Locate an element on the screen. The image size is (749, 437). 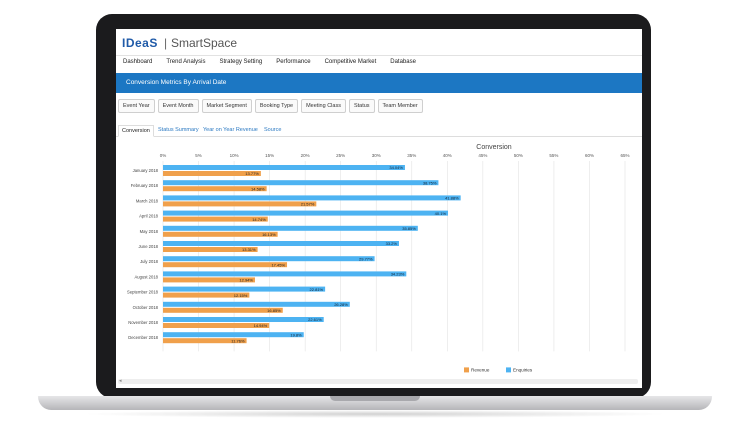
menu-item-strategy-setting: Strategy Setting is located at coordinates (241, 62).